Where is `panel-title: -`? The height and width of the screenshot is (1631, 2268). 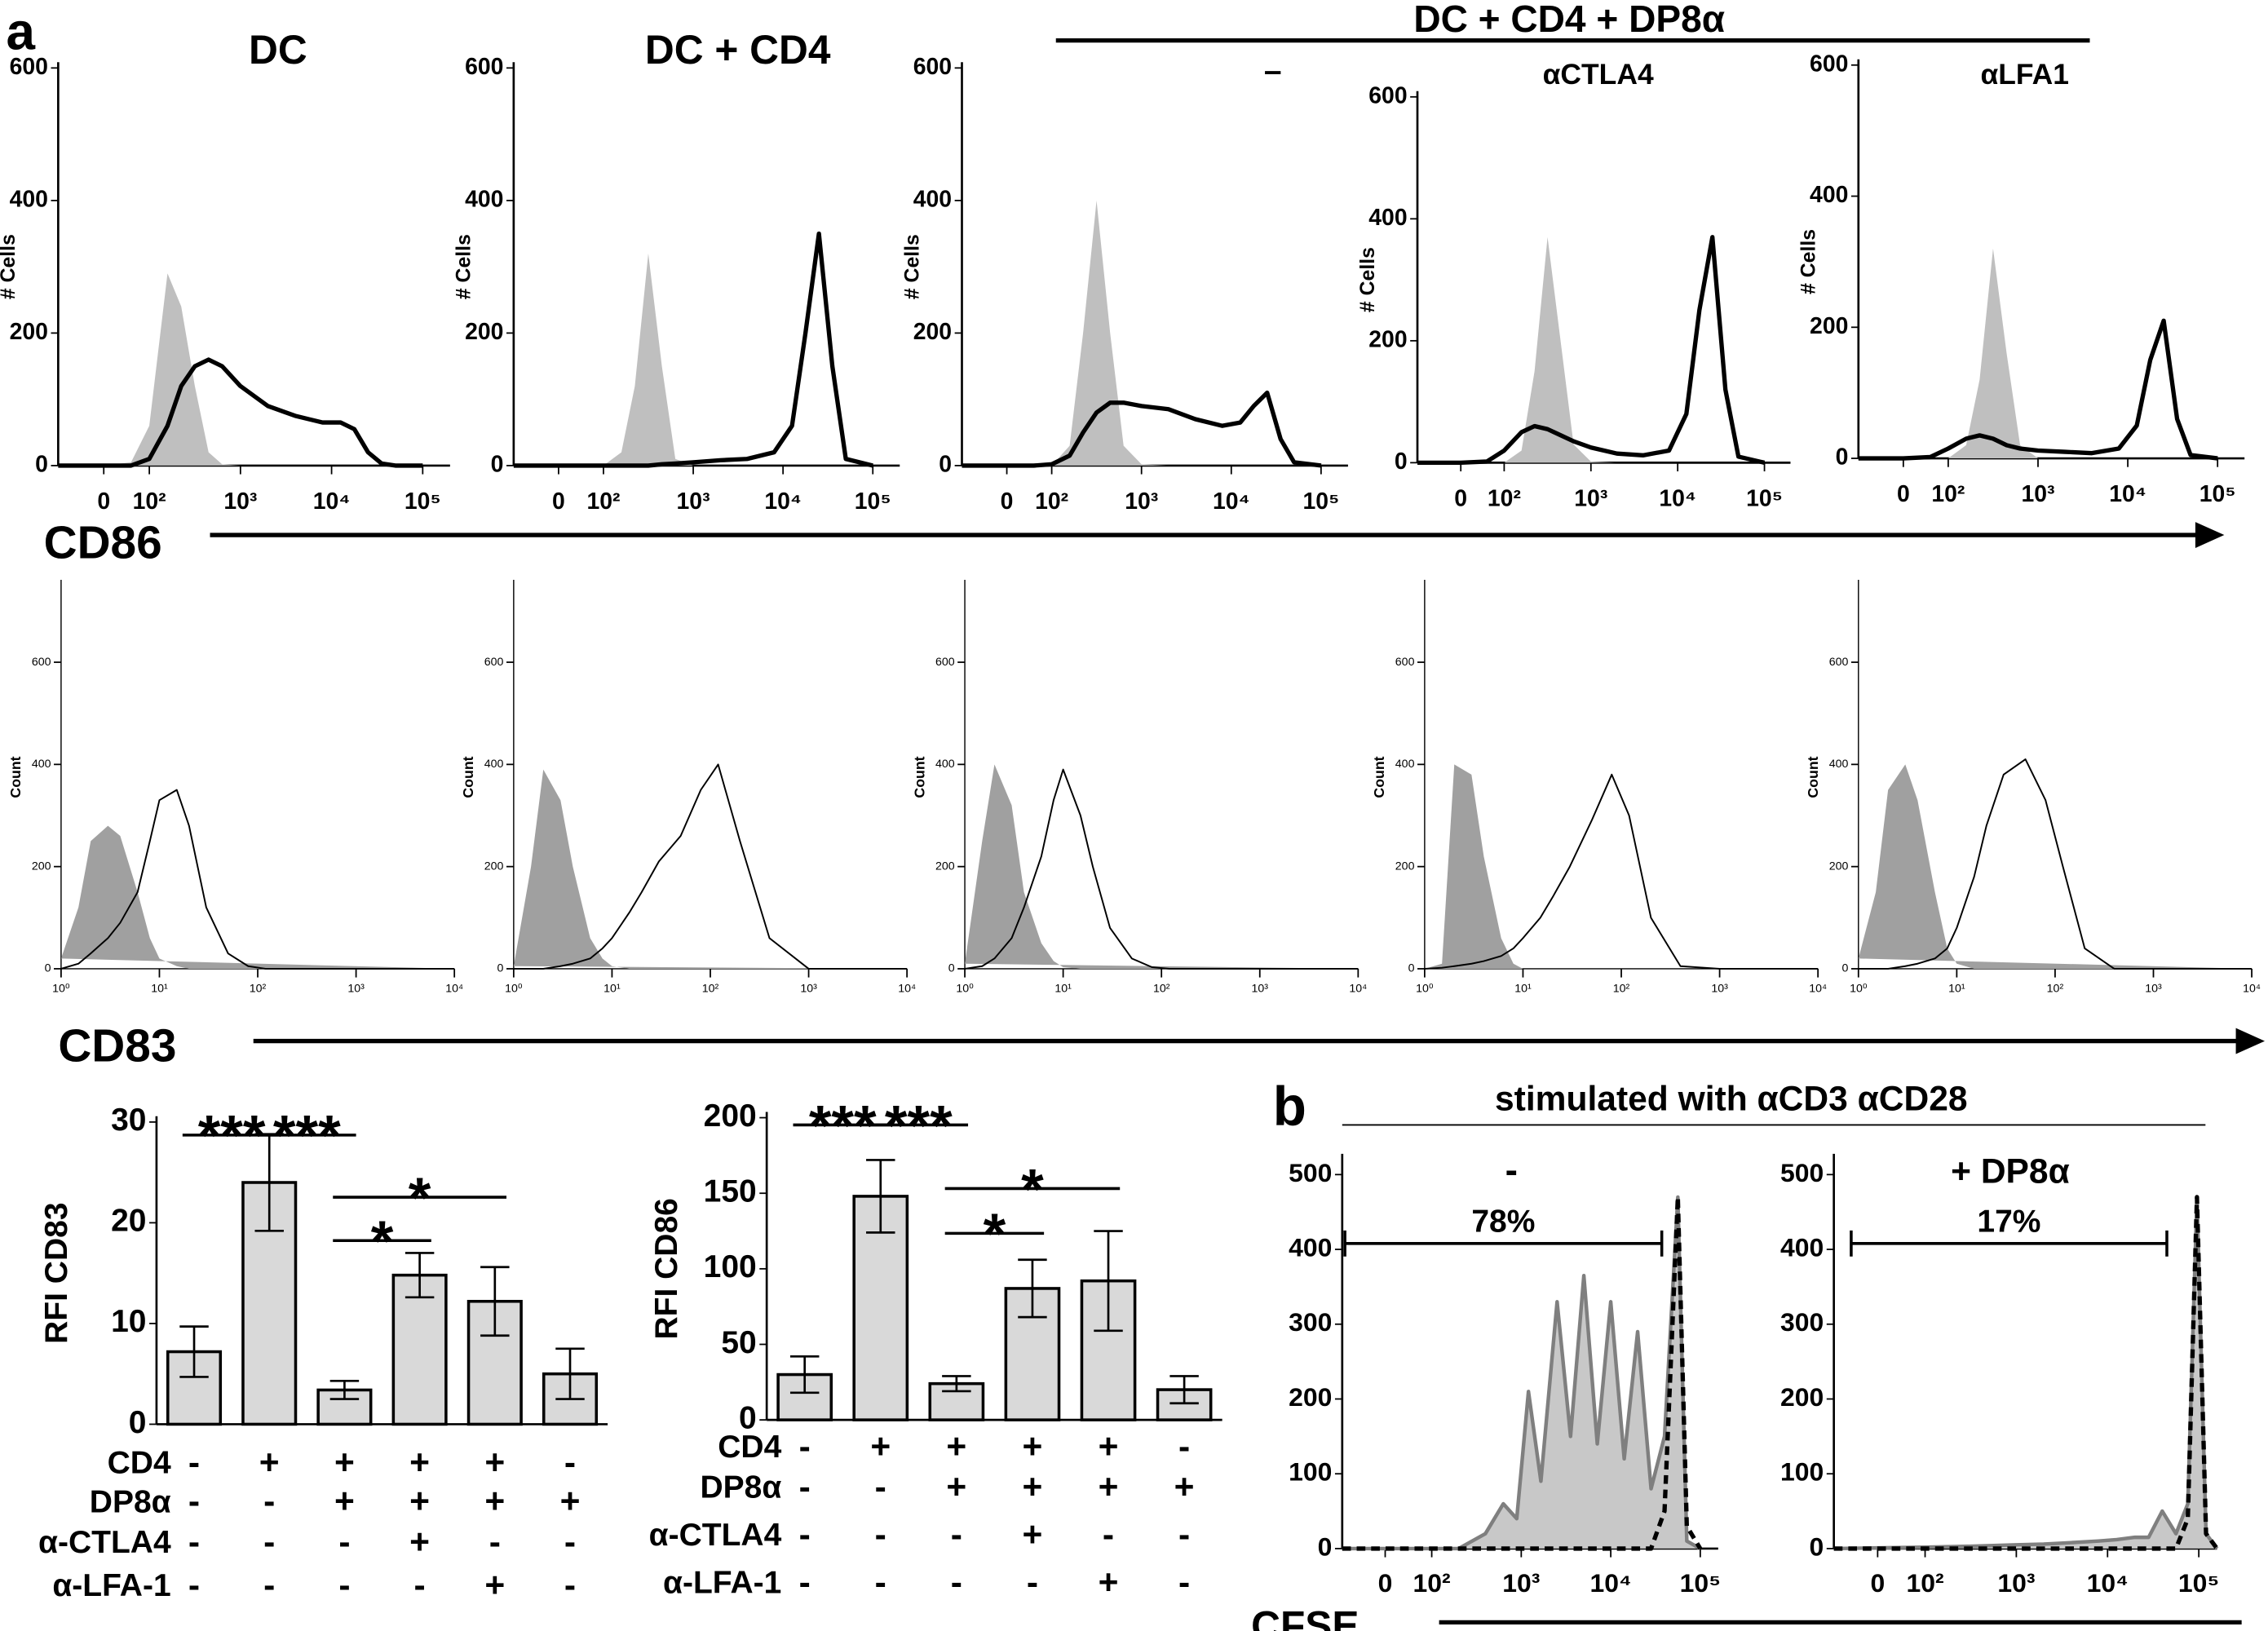 panel-title: - is located at coordinates (1511, 1169).